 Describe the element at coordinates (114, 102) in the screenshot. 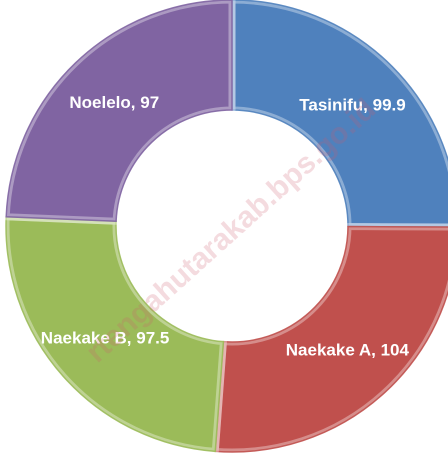

I see `data-label: Noelelo, 97` at that location.